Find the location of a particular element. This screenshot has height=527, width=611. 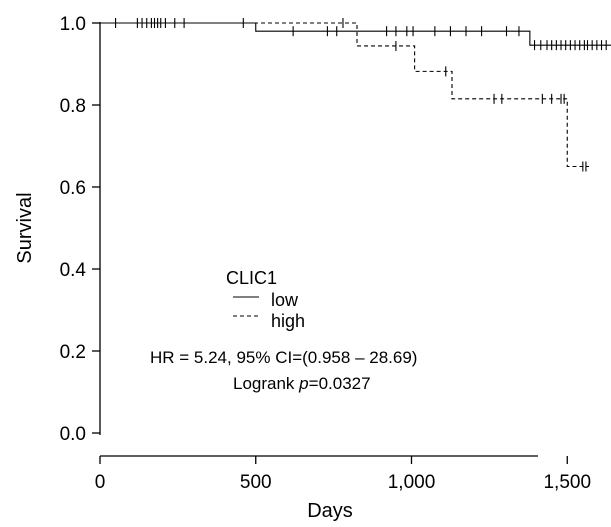

hr-annotation: HR = 5.24, 95% CI=(0.958 – 28.69) is located at coordinates (283, 357).